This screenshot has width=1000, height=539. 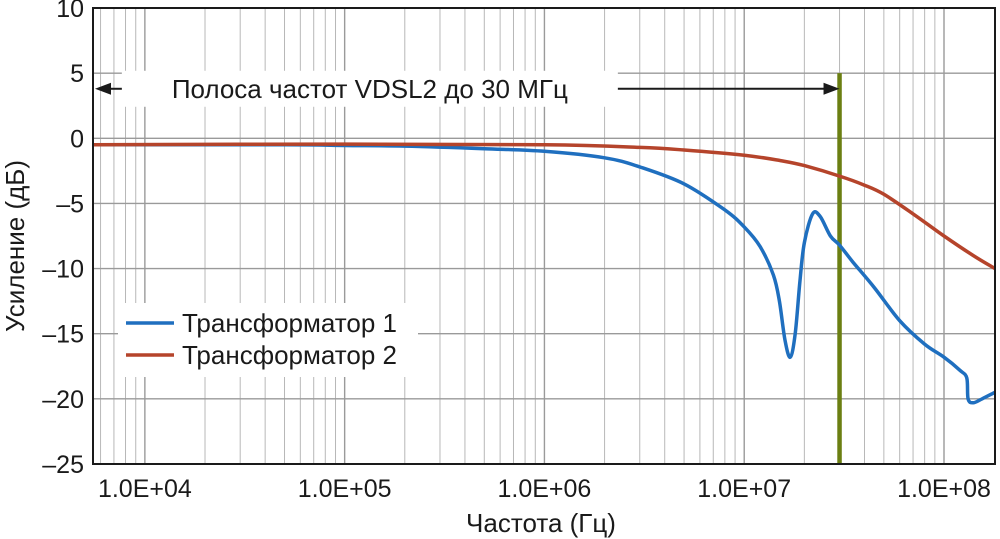 I want to click on annotation-arrowhead-right, so click(x=831, y=88).